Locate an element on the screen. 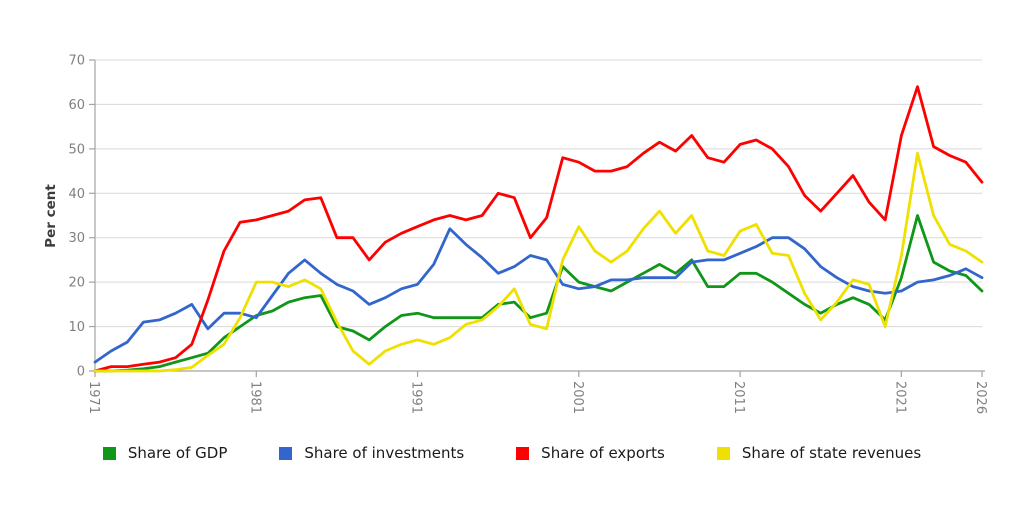 The height and width of the screenshot is (510, 1024). y-tick-label: 10 is located at coordinates (76, 327).